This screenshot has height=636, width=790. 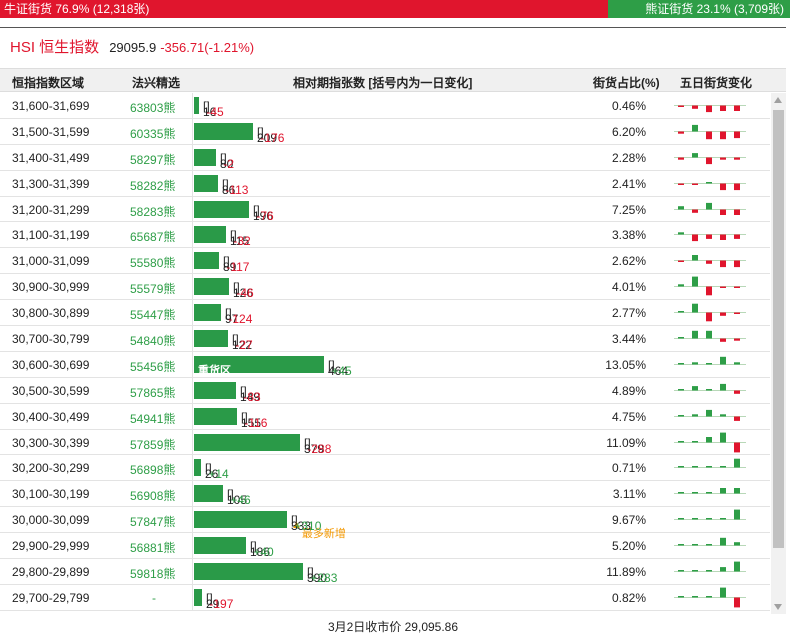 What do you see at coordinates (272, 137) in the screenshot?
I see `count-change: -176` at bounding box center [272, 137].